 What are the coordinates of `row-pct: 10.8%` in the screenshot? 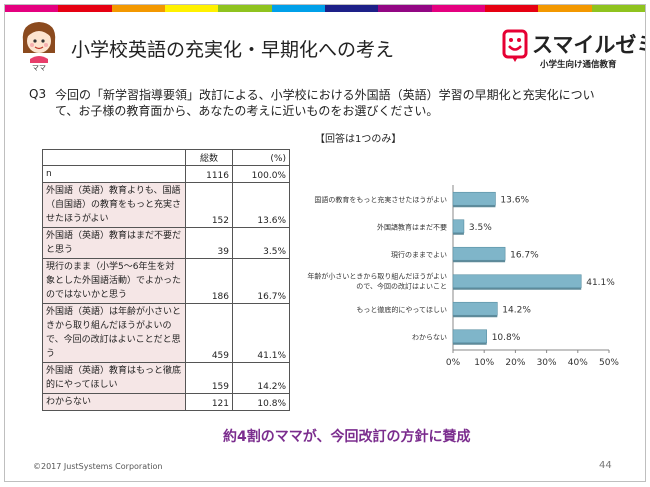 It's located at (261, 402).